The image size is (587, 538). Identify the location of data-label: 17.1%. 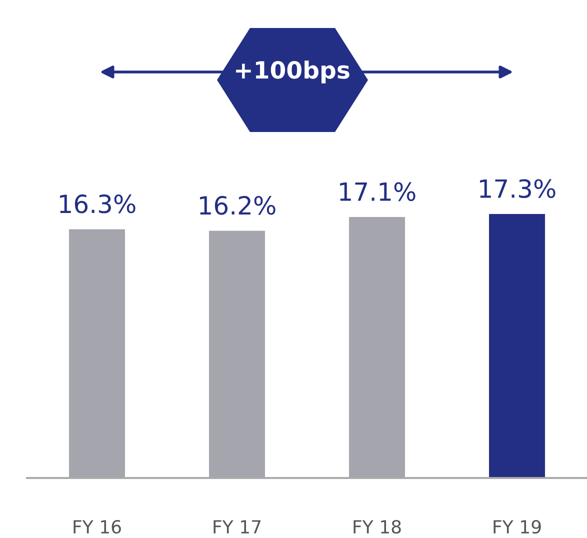
(378, 192).